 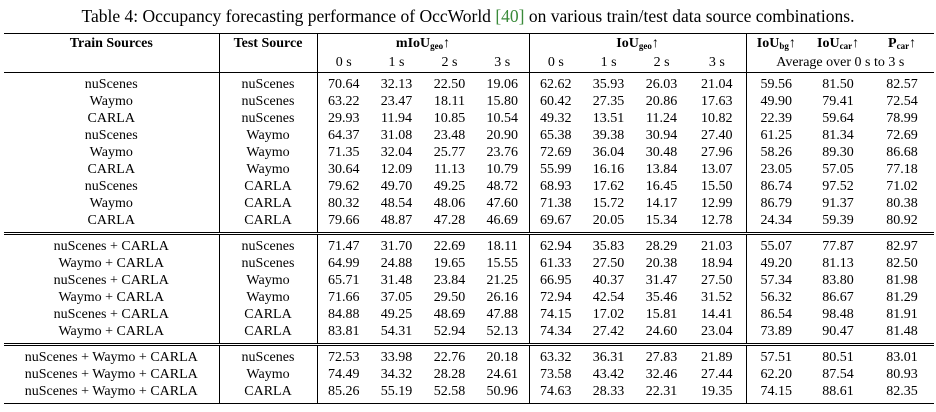 I want to click on cell-miou-2s: 25.77, so click(x=449, y=152).